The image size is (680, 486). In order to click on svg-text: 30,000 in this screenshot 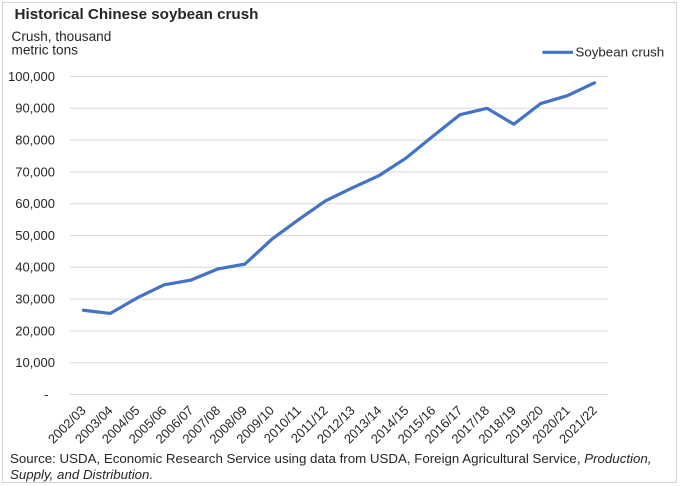, I will do `click(35, 299)`.